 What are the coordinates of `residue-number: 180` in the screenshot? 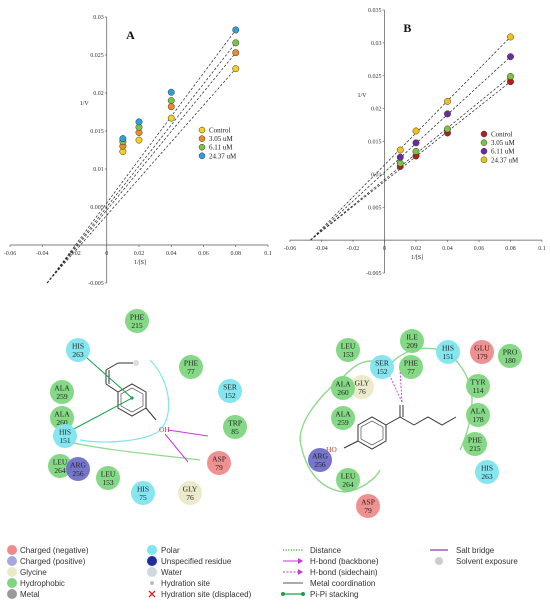 It's located at (510, 360).